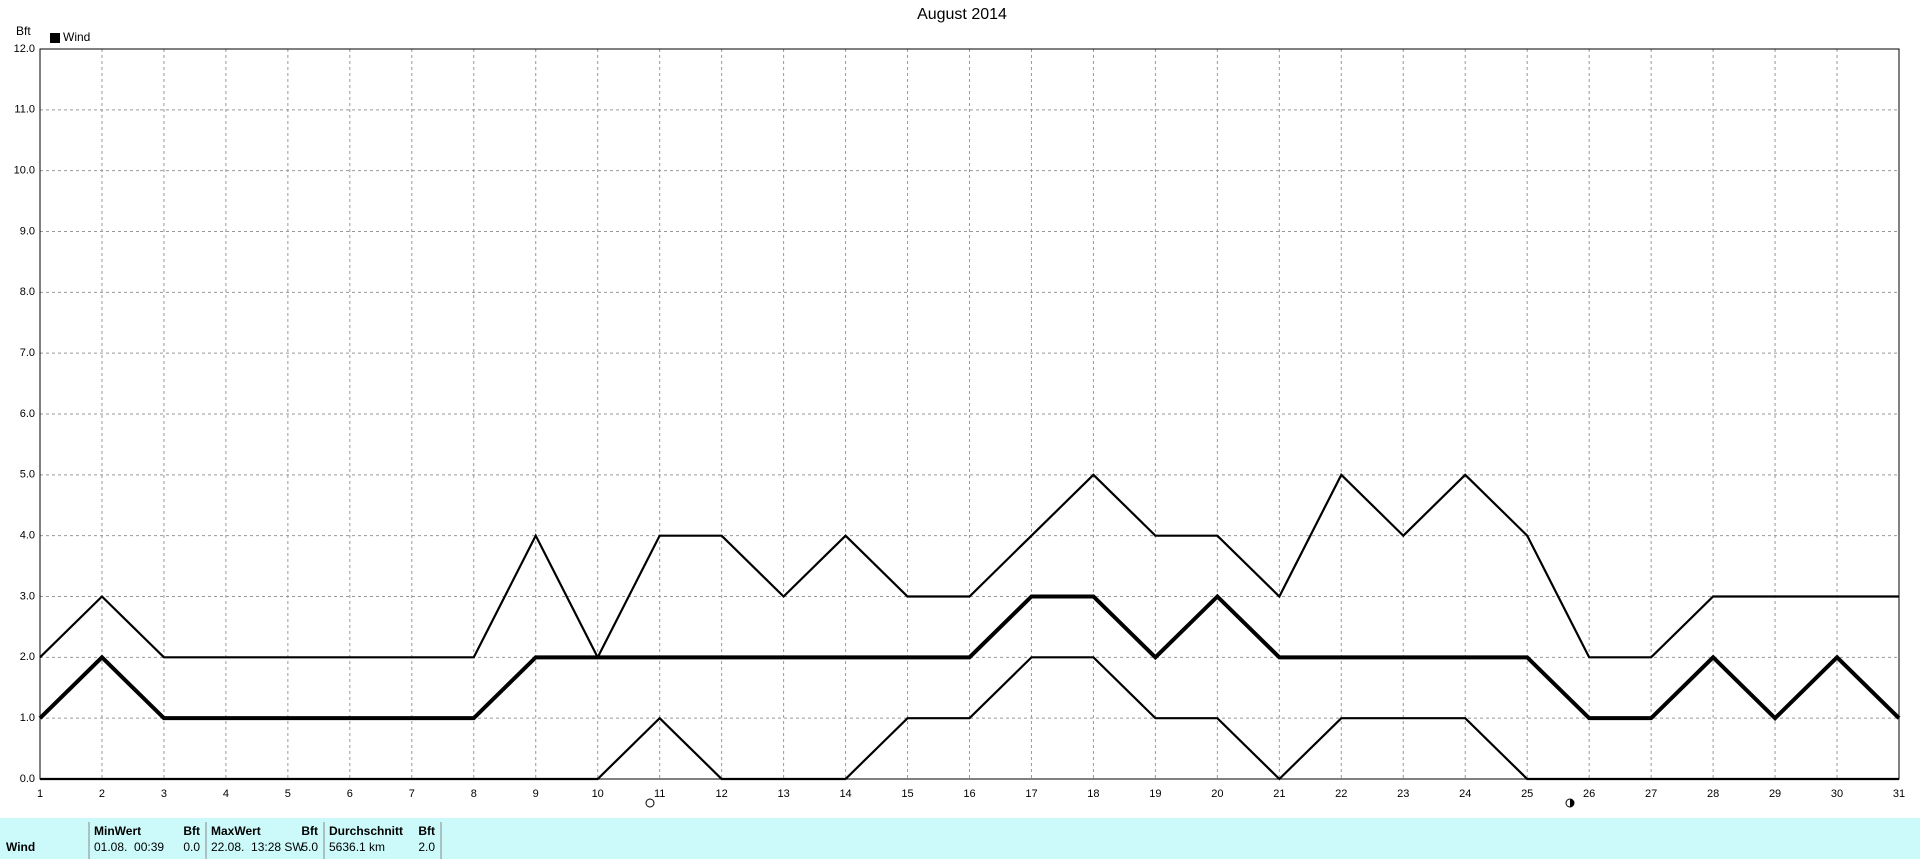  Describe the element at coordinates (27, 779) in the screenshot. I see `y-tick-label: 0.0` at that location.